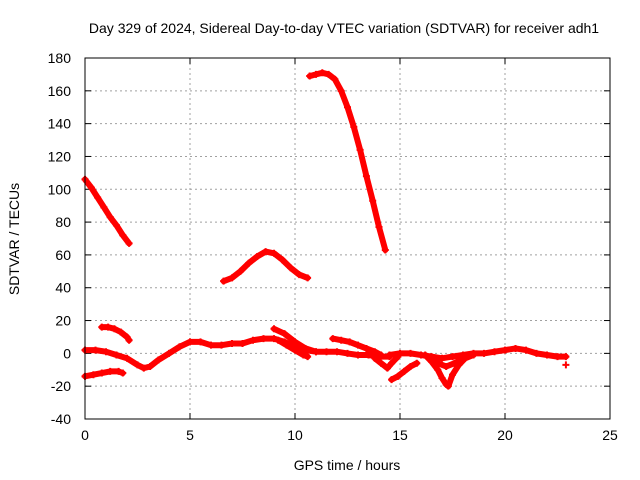 This screenshot has width=640, height=480. Describe the element at coordinates (63, 321) in the screenshot. I see `y-tick-label: 20` at that location.